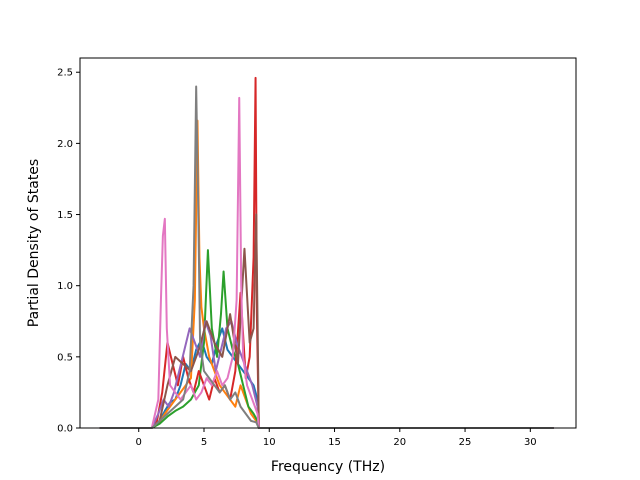  Describe the element at coordinates (65, 73) in the screenshot. I see `y-tick-label: 2.5` at that location.